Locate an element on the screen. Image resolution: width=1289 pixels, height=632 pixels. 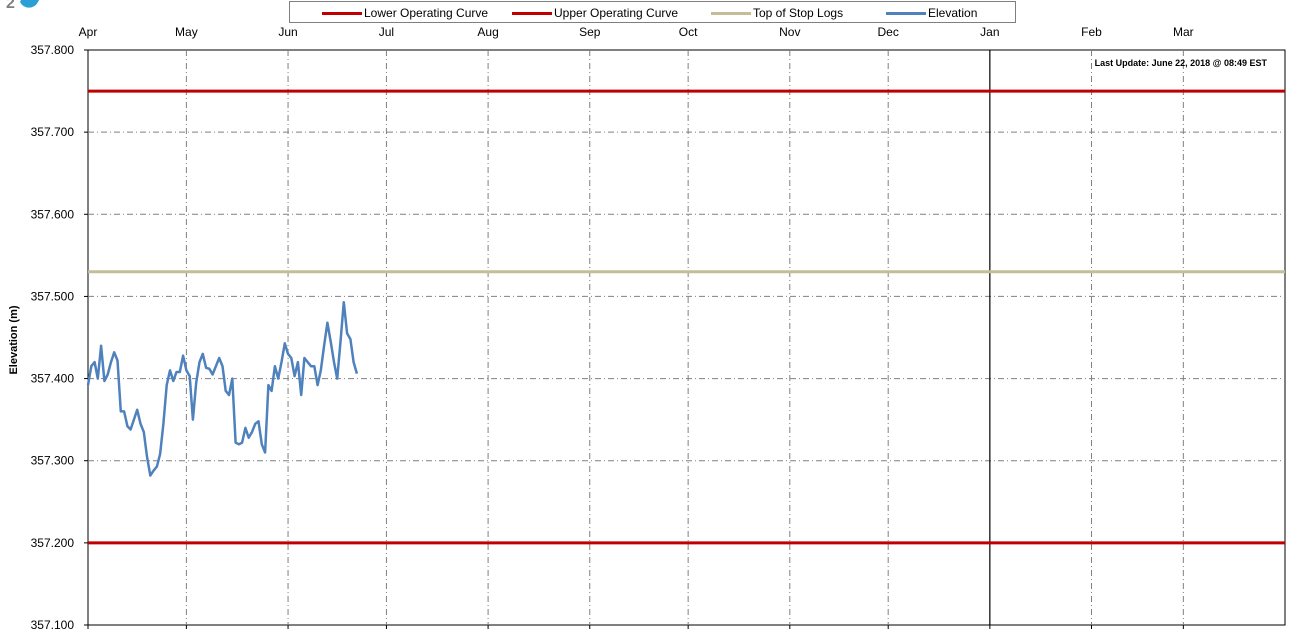
x-tick-label: Jul is located at coordinates (386, 32).